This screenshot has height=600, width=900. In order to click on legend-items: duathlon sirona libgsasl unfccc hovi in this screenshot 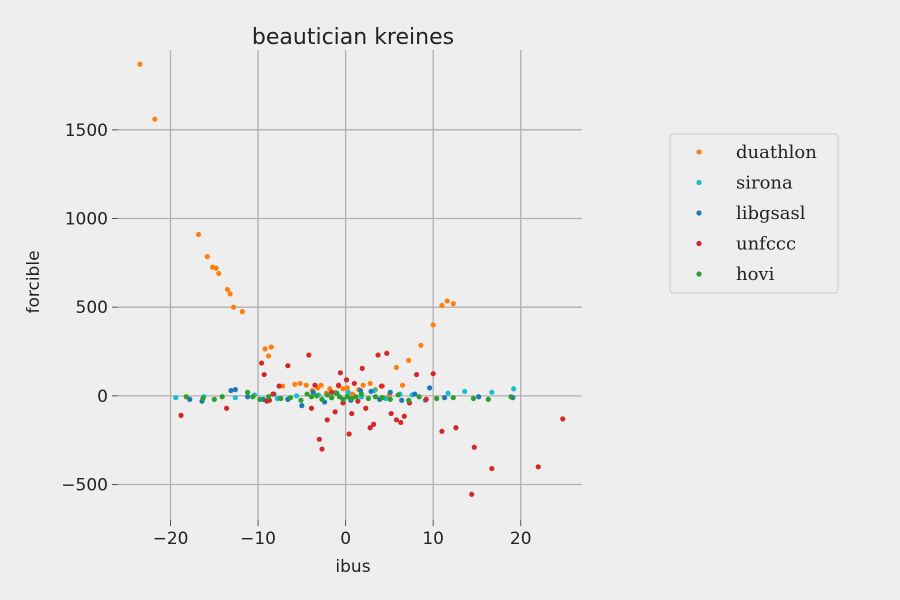, I will do `click(756, 213)`.